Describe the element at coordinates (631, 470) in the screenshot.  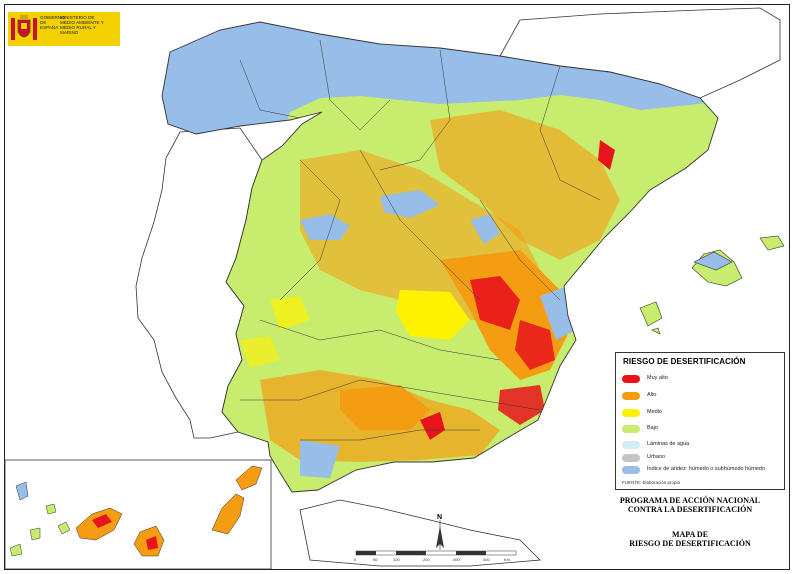
I see `swatch-aridez` at that location.